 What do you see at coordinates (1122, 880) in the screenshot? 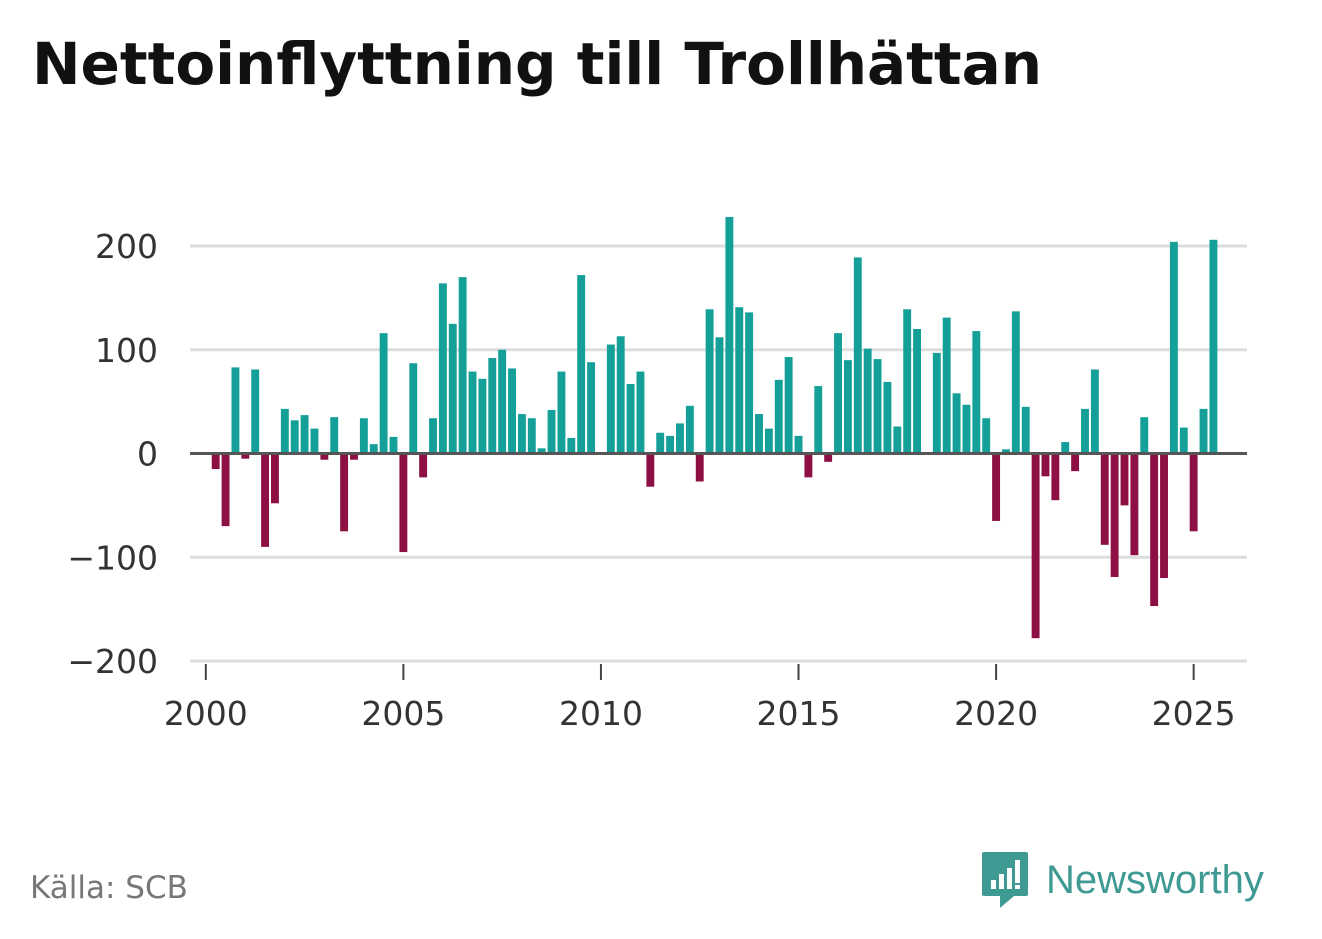
I see `newsworthy-logo: Newsworthy` at bounding box center [1122, 880].